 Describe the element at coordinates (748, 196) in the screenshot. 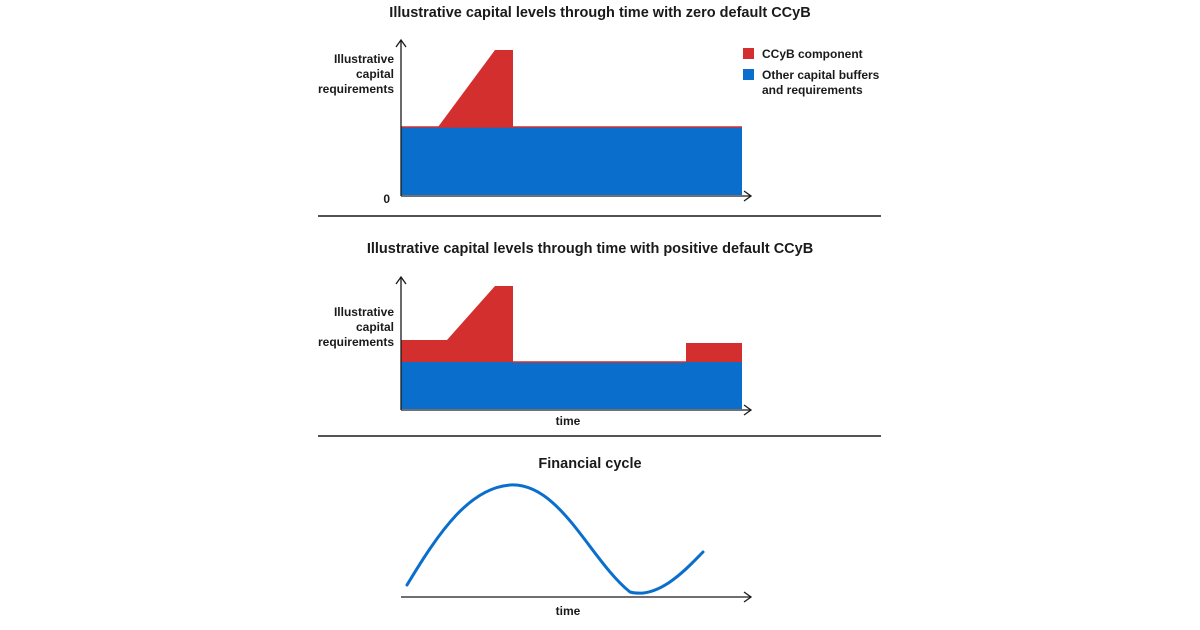

I see `panel1-x-axis-arrow` at that location.